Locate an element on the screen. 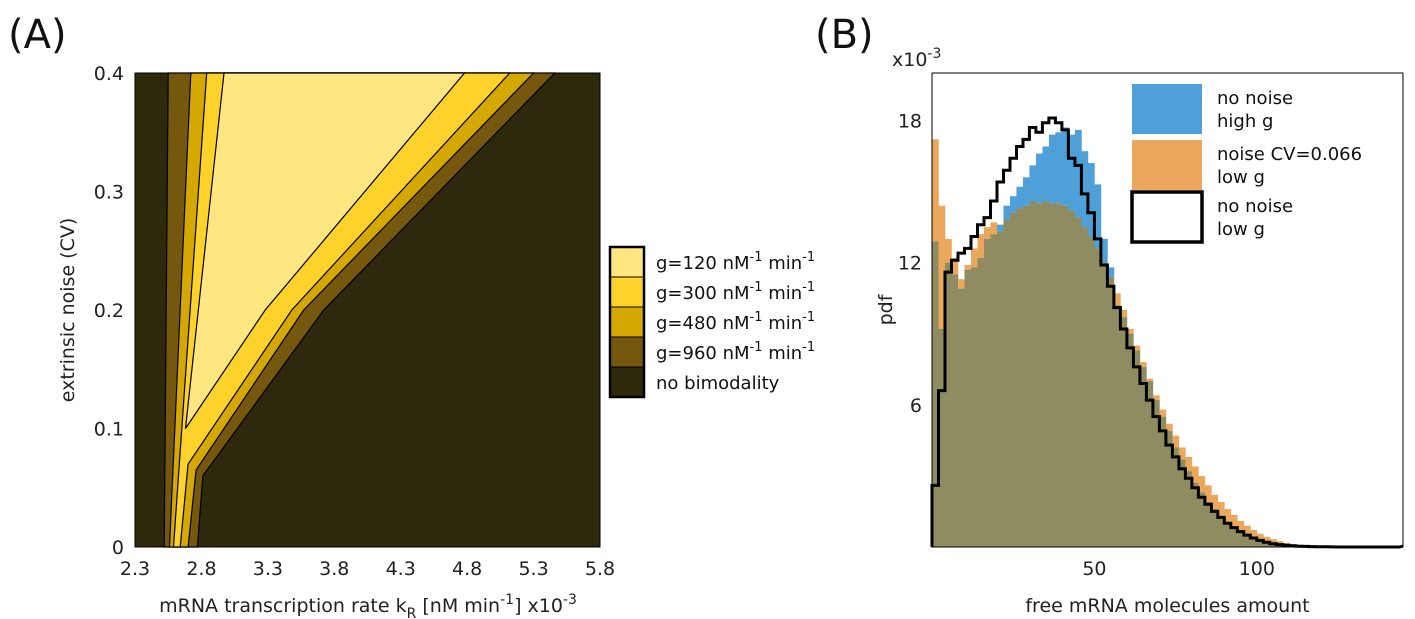 Image resolution: width=1415 pixels, height=619 pixels. y-tick-a: 0.4 is located at coordinates (109, 74).